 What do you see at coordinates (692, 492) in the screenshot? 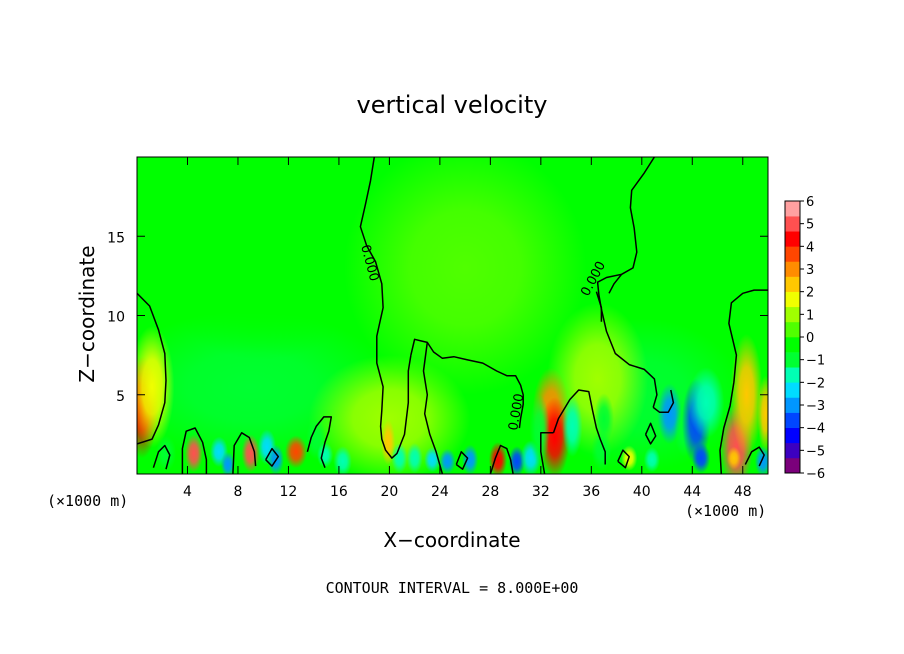
I see `x-tick-label: 44` at bounding box center [692, 492].